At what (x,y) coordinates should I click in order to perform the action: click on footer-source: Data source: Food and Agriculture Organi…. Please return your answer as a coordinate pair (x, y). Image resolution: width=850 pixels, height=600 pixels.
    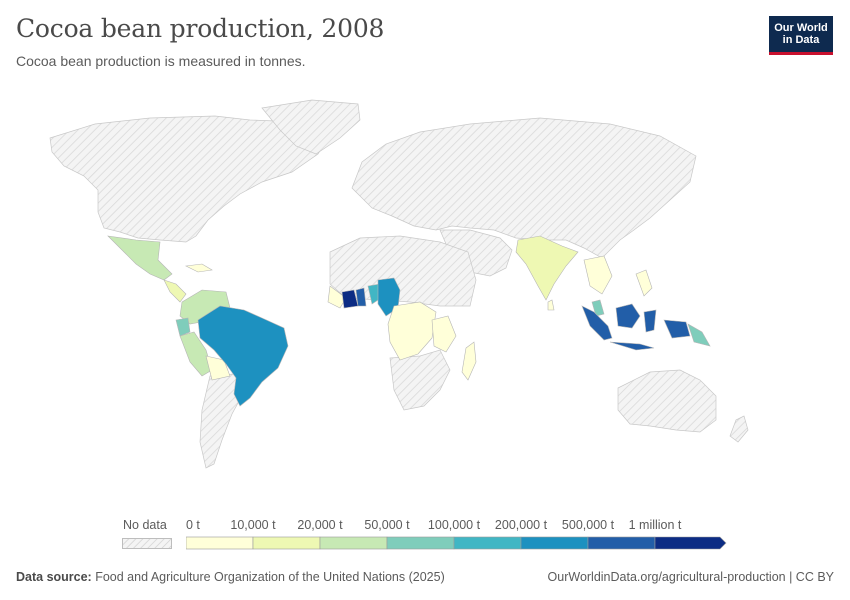
    Looking at the image, I should click on (230, 577).